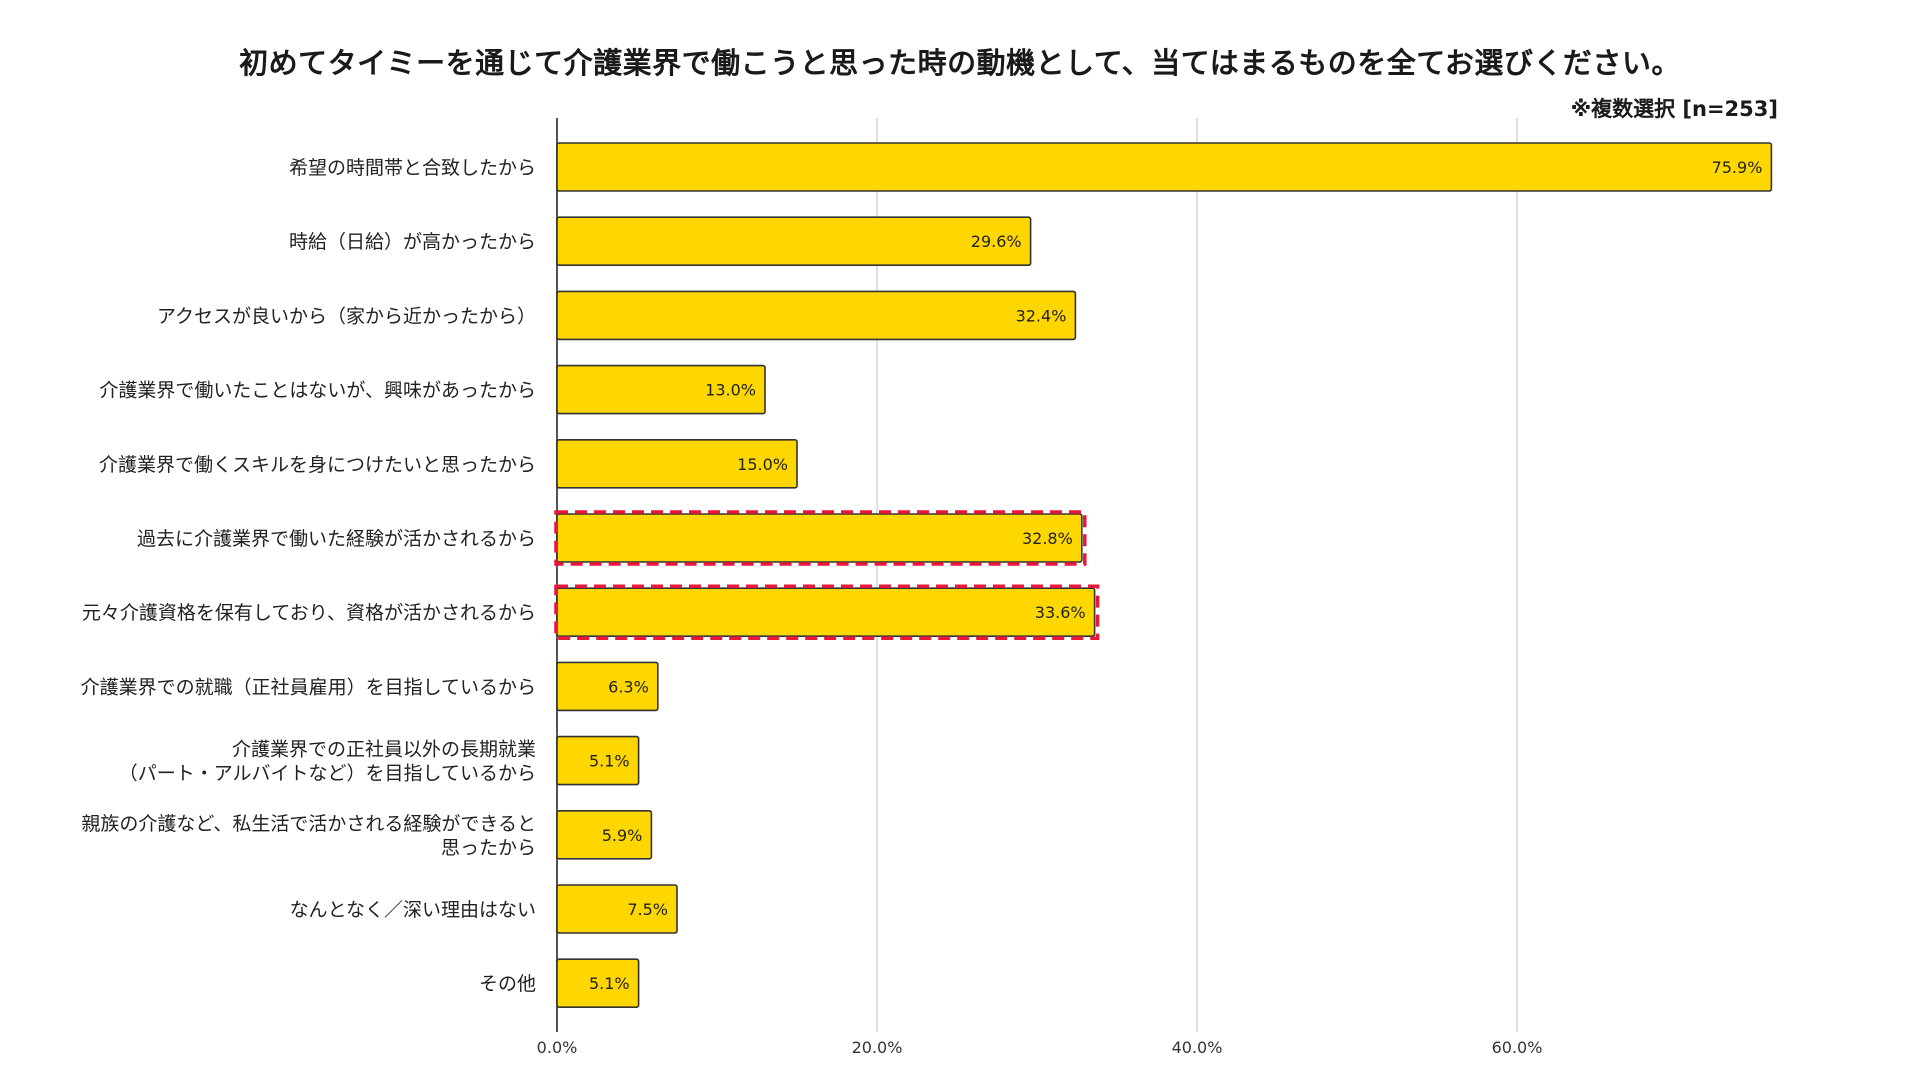 This screenshot has height=1080, width=1920. What do you see at coordinates (647, 909) in the screenshot?
I see `bar-value-label: 7.5%` at bounding box center [647, 909].